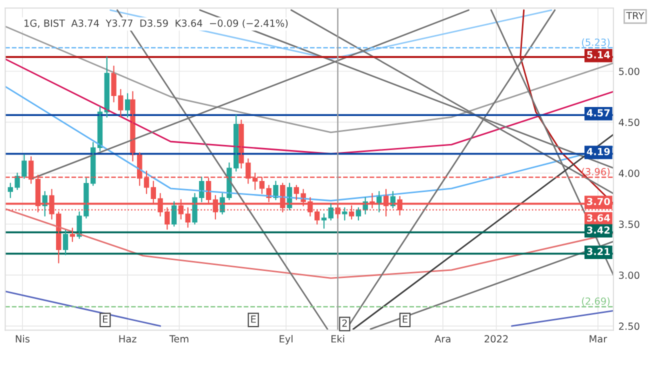  I want to click on x-tick-label: Mar, so click(599, 339).